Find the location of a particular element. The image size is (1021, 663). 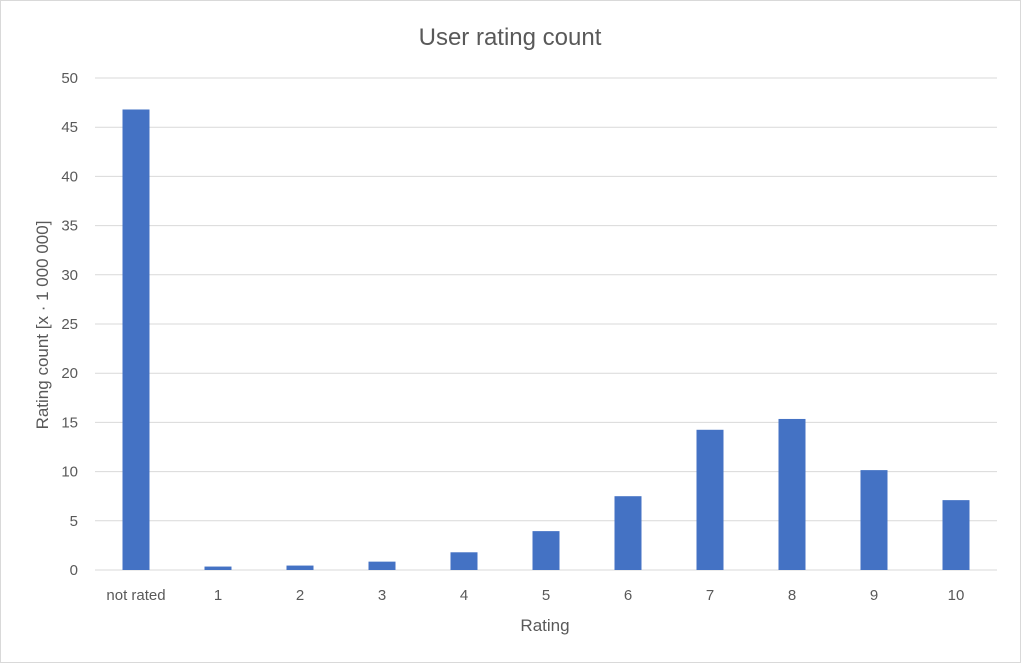

x-tick-label: 5 is located at coordinates (546, 595).